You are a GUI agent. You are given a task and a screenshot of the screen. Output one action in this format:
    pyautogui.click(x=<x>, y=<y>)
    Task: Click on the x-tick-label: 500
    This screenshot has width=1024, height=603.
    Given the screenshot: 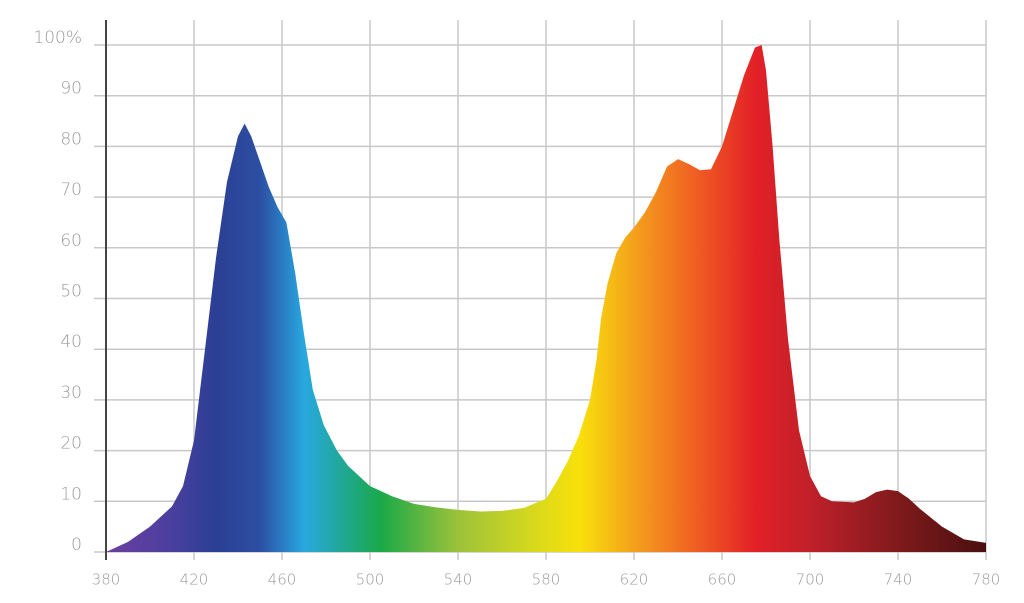 What is the action you would take?
    pyautogui.click(x=370, y=580)
    